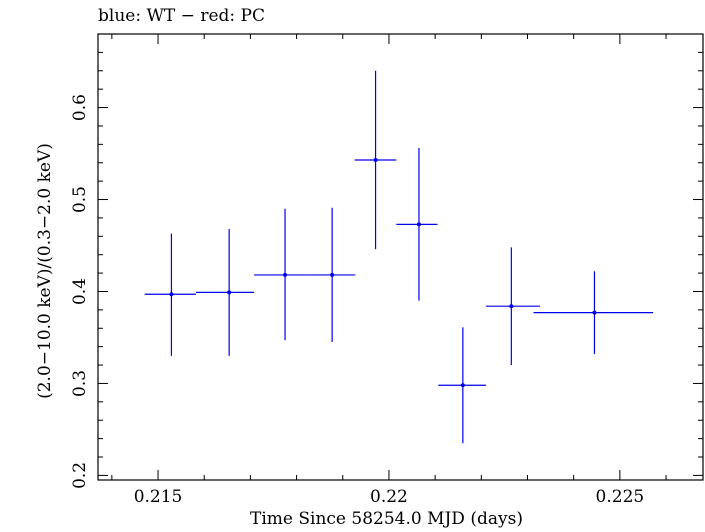 The image size is (705, 532). What do you see at coordinates (181, 16) in the screenshot?
I see `chart-title: blue: WT − red: PC` at bounding box center [181, 16].